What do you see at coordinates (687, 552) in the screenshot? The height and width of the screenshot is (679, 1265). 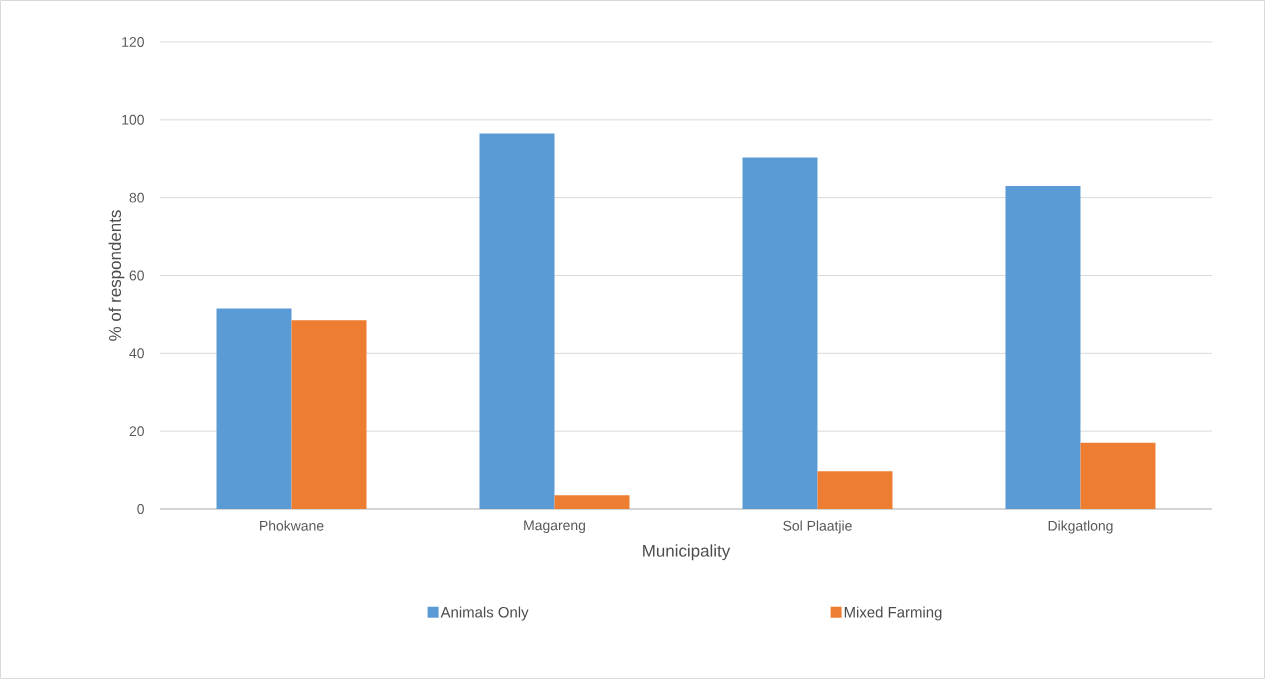 I see `x-axis-title: Municipality` at bounding box center [687, 552].